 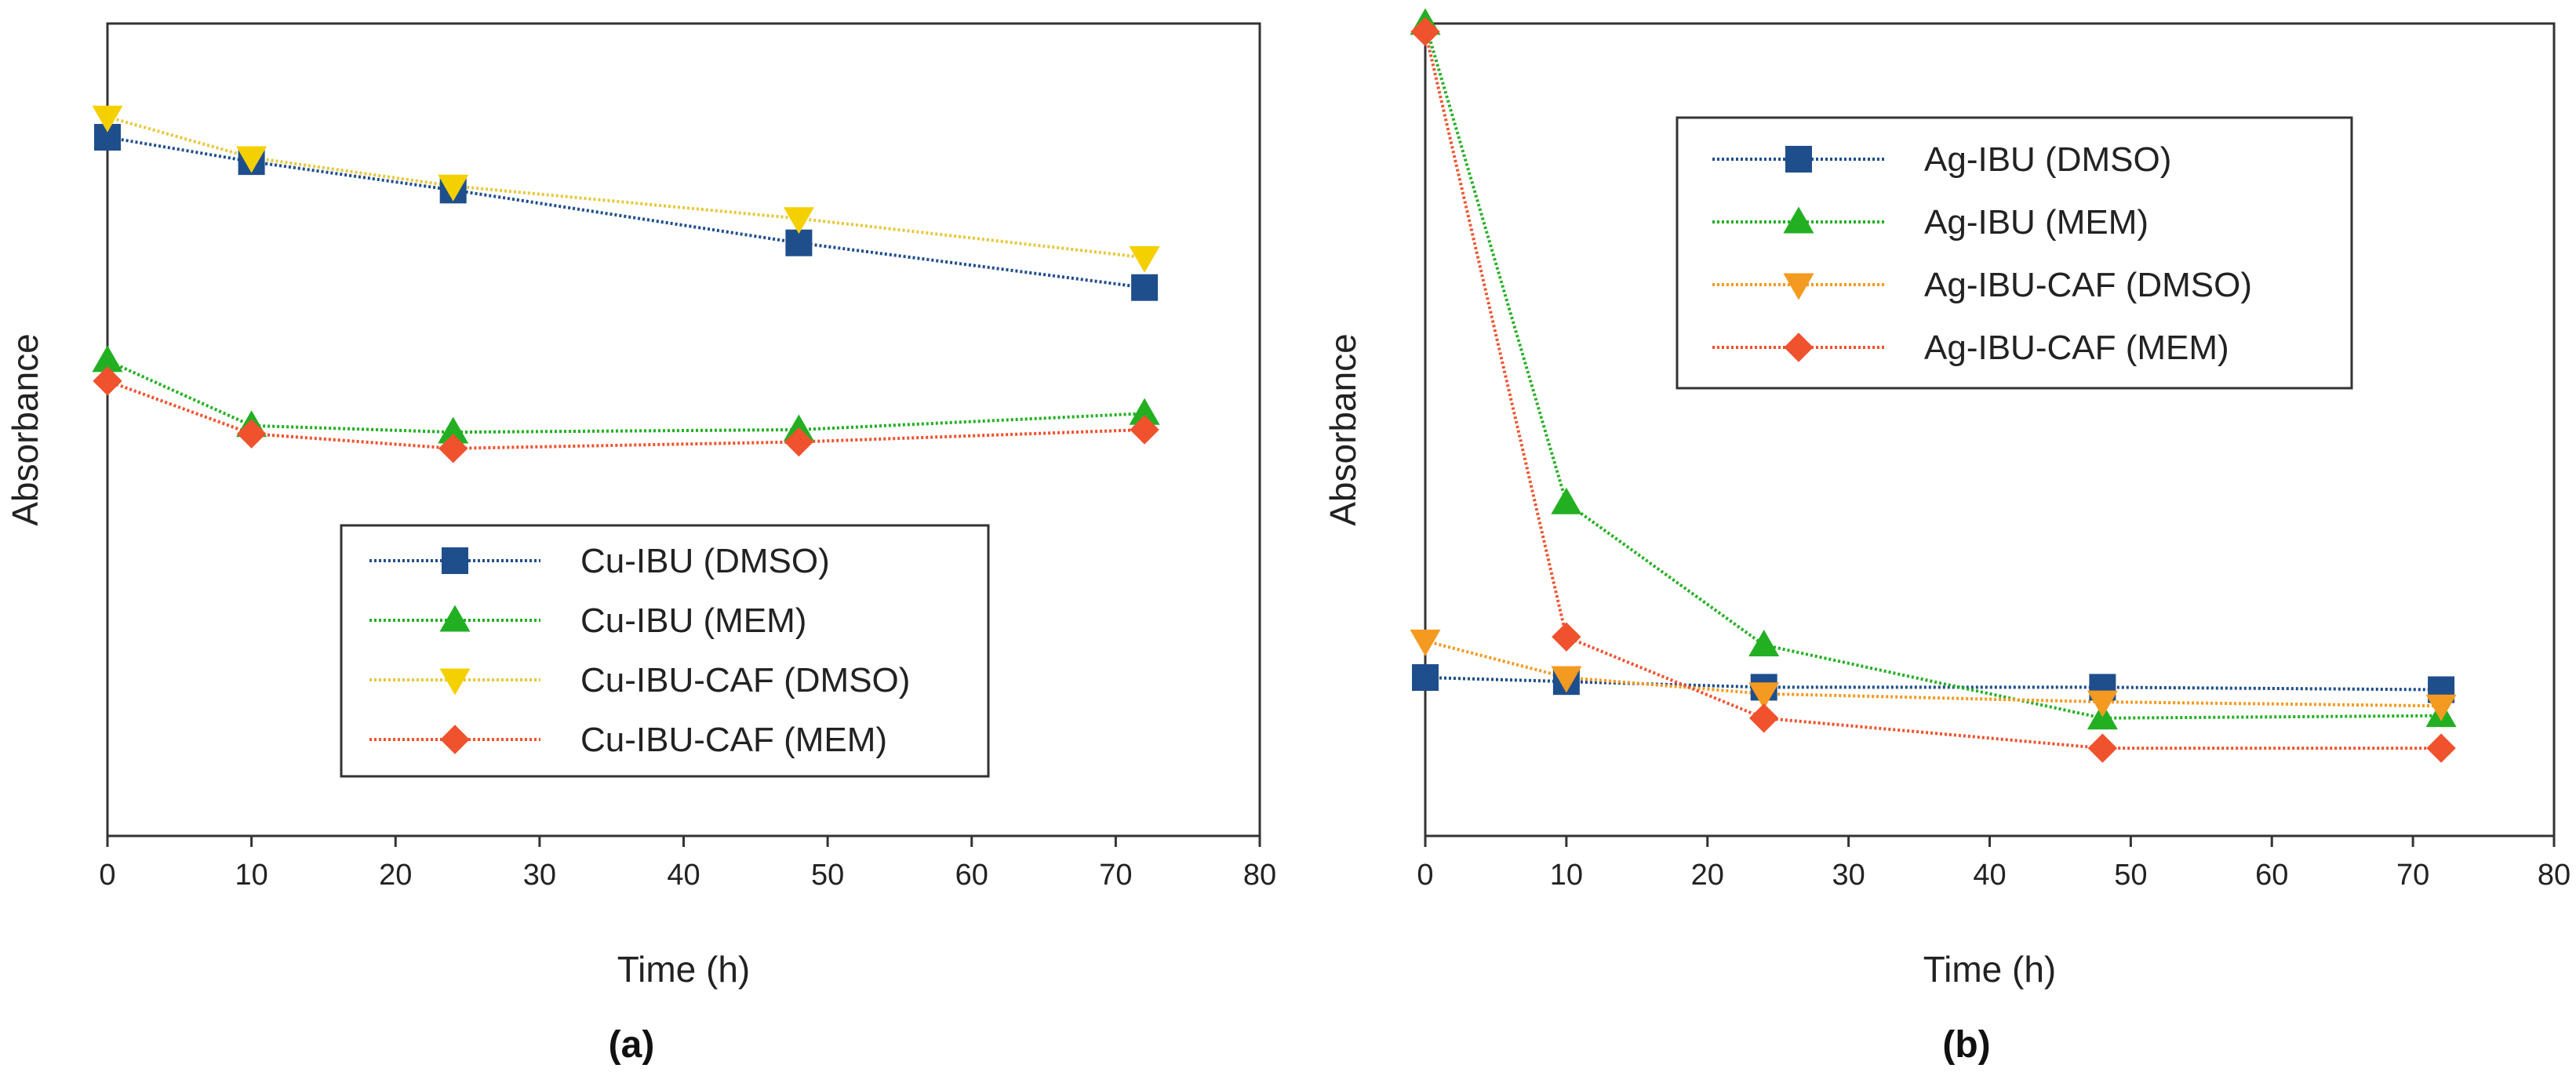 What do you see at coordinates (733, 740) in the screenshot?
I see `legend-entry-label: Cu-IBU-CAF (MEM)` at bounding box center [733, 740].